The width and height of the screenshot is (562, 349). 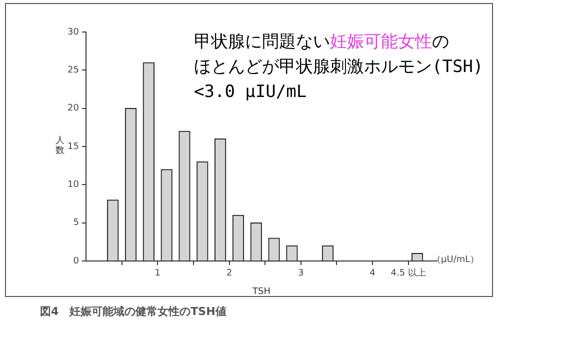 What do you see at coordinates (60, 145) in the screenshot?
I see `y-axis-title: 人数` at bounding box center [60, 145].